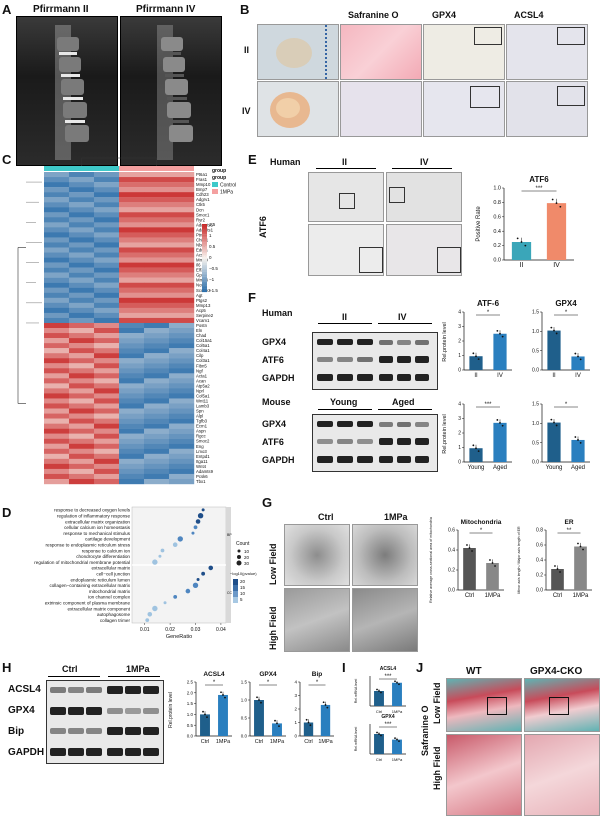 The height and width of the screenshot is (819, 600). What do you see at coordinates (205, 315) in the screenshot?
I see `gene-label: Serpine2` at bounding box center [205, 315].